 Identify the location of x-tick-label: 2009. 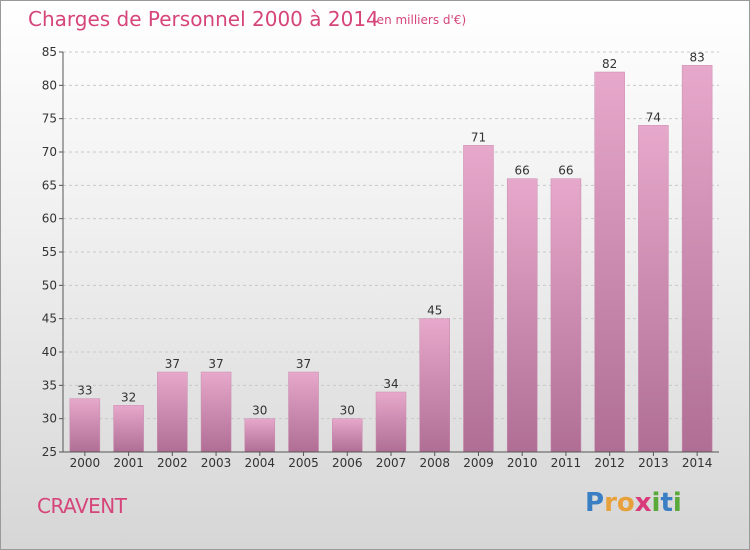
(478, 463).